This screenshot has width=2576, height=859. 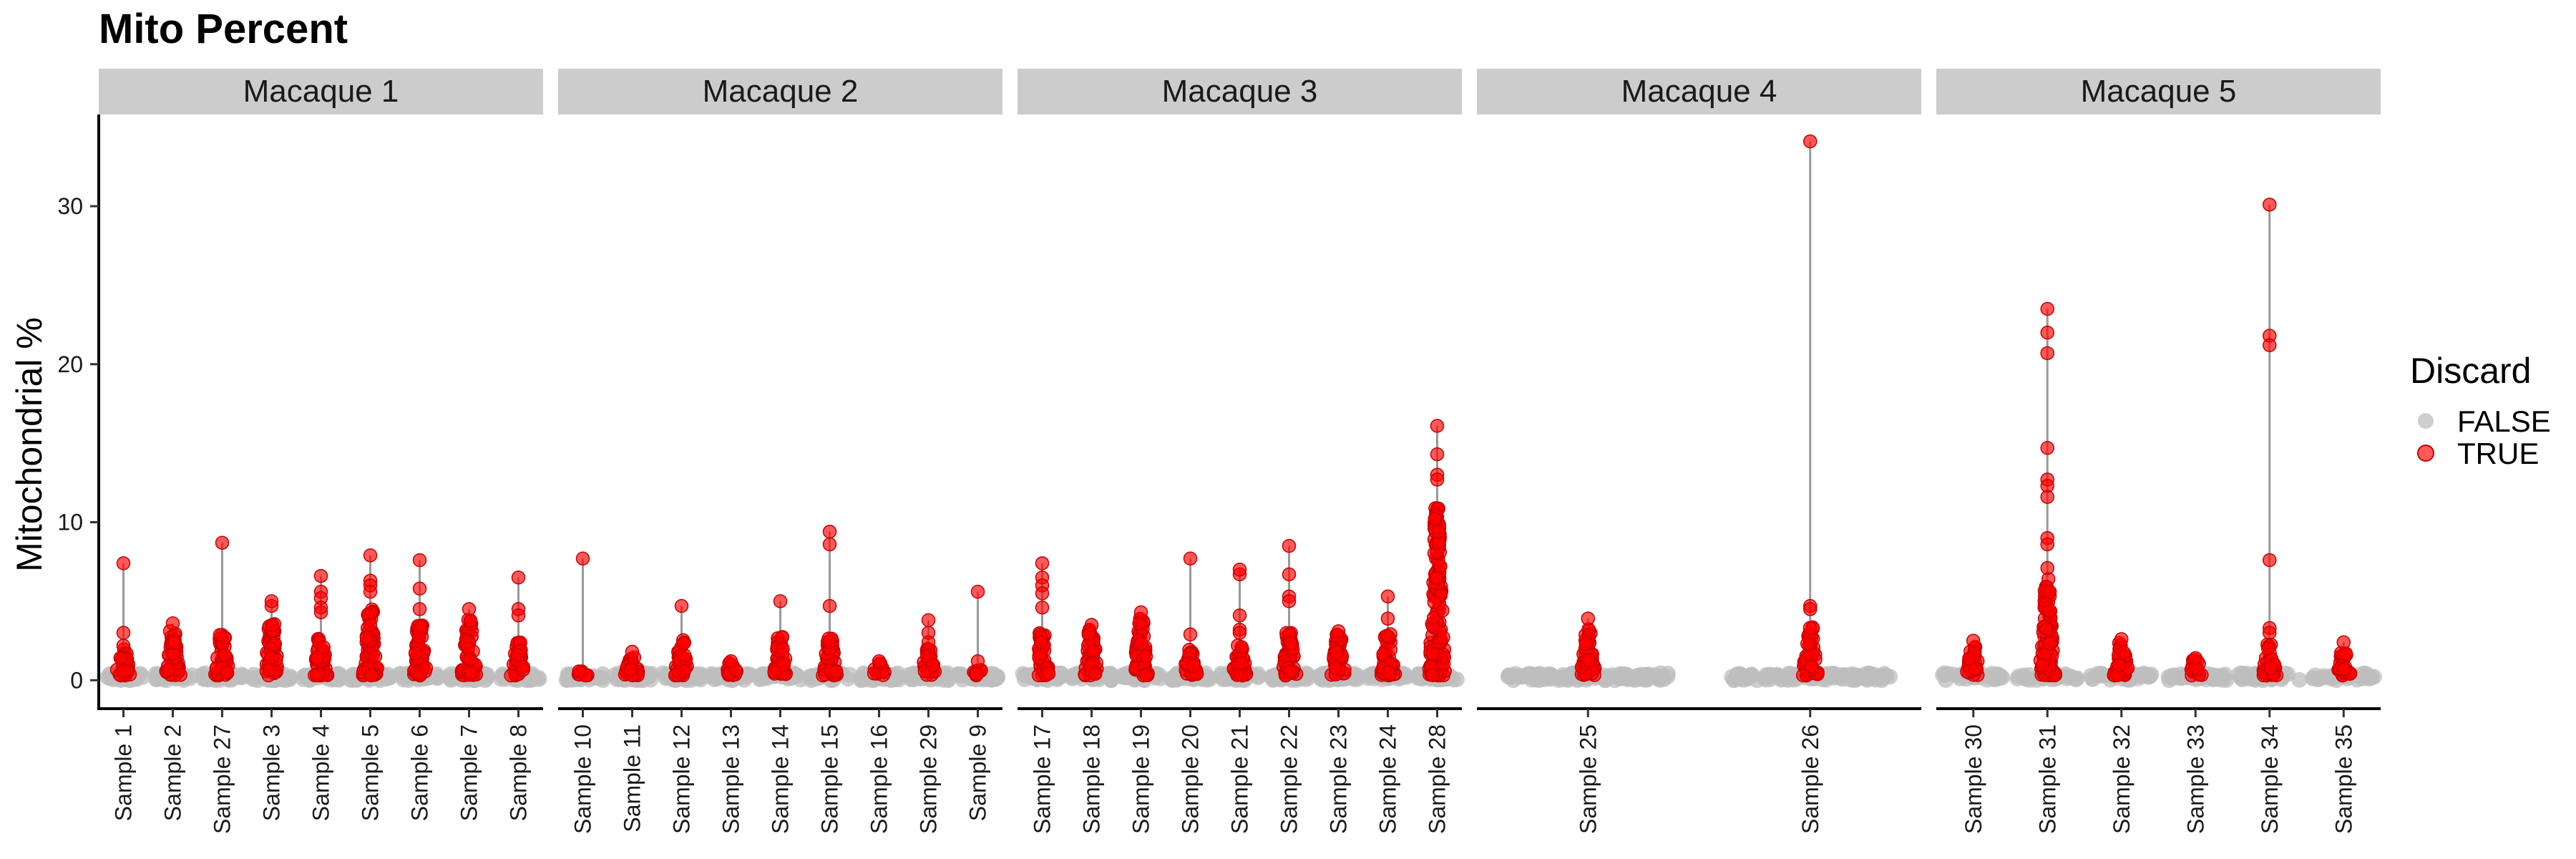 I want to click on y-axis: 0 10 20 30, so click(x=78, y=412).